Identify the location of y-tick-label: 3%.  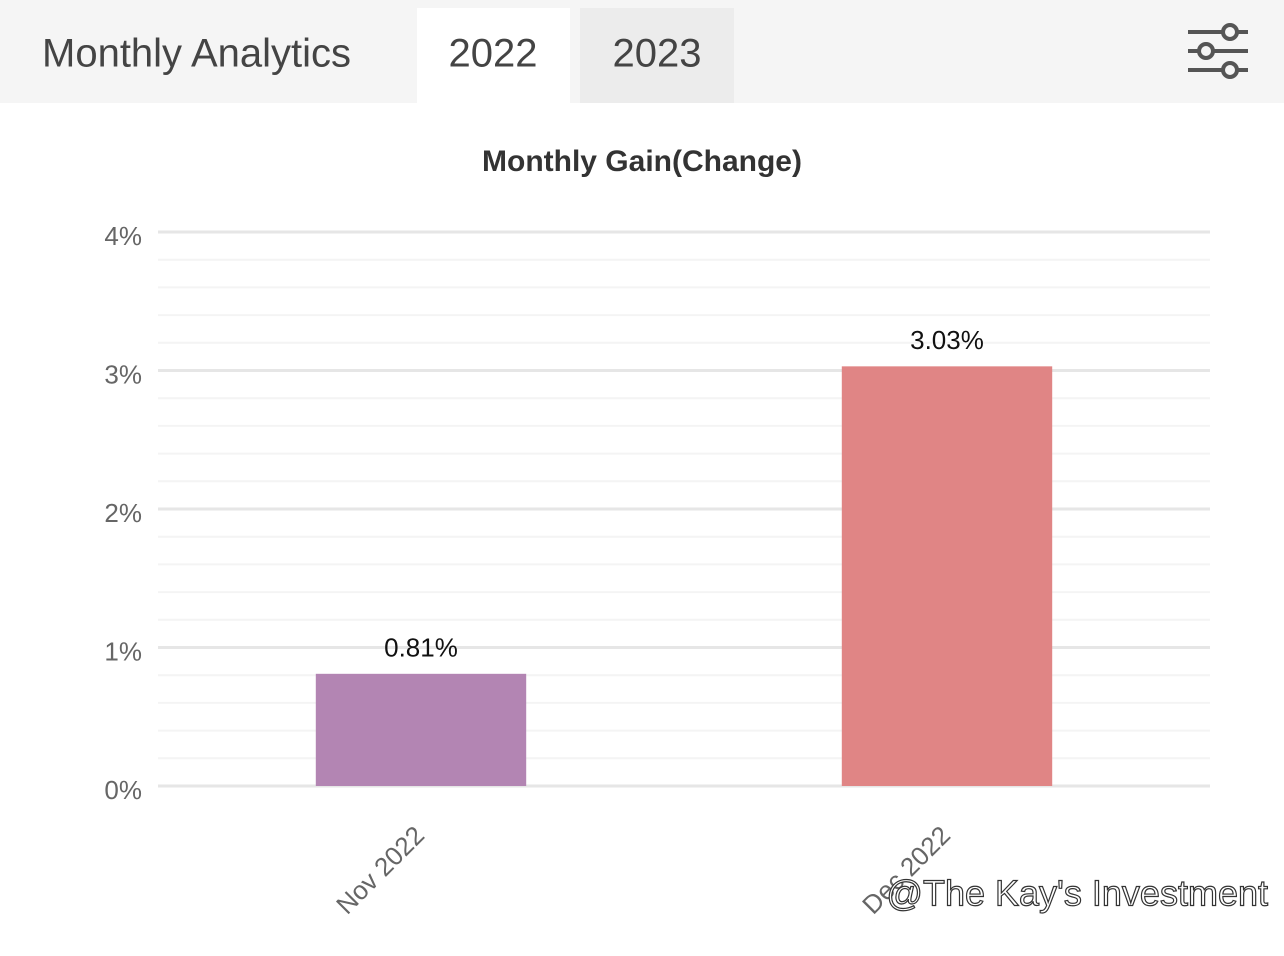
(123, 374).